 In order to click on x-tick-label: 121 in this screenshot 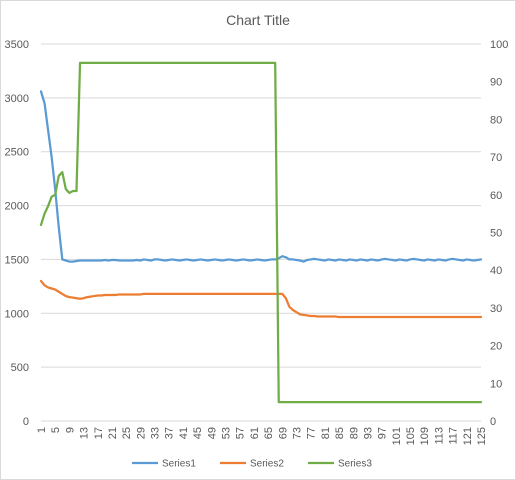, I will do `click(468, 436)`.